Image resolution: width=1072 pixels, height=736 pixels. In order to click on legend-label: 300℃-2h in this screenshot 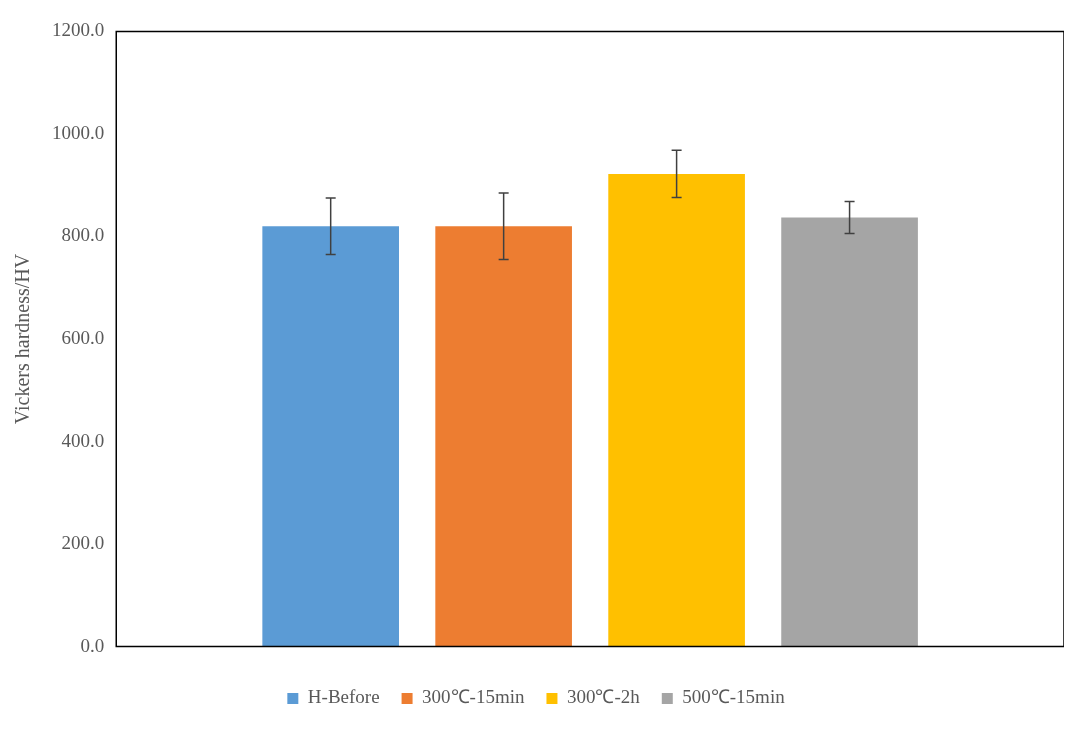, I will do `click(603, 697)`.